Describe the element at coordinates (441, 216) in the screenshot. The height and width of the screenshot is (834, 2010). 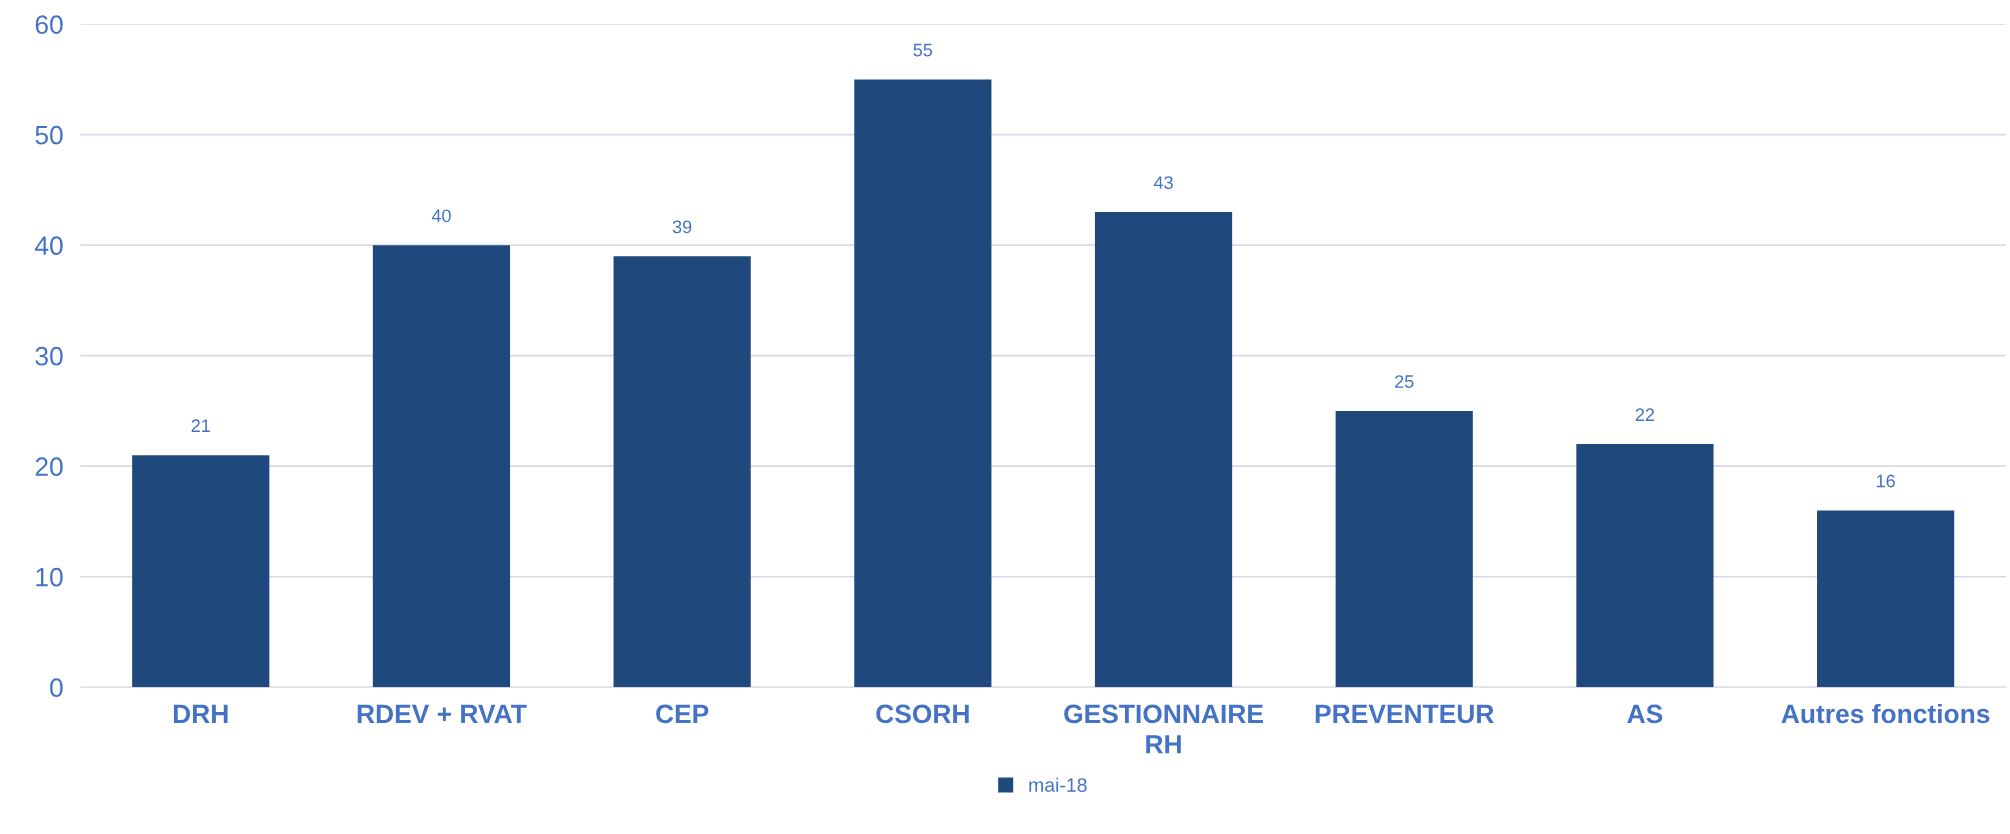
I see `data-label: 40` at that location.